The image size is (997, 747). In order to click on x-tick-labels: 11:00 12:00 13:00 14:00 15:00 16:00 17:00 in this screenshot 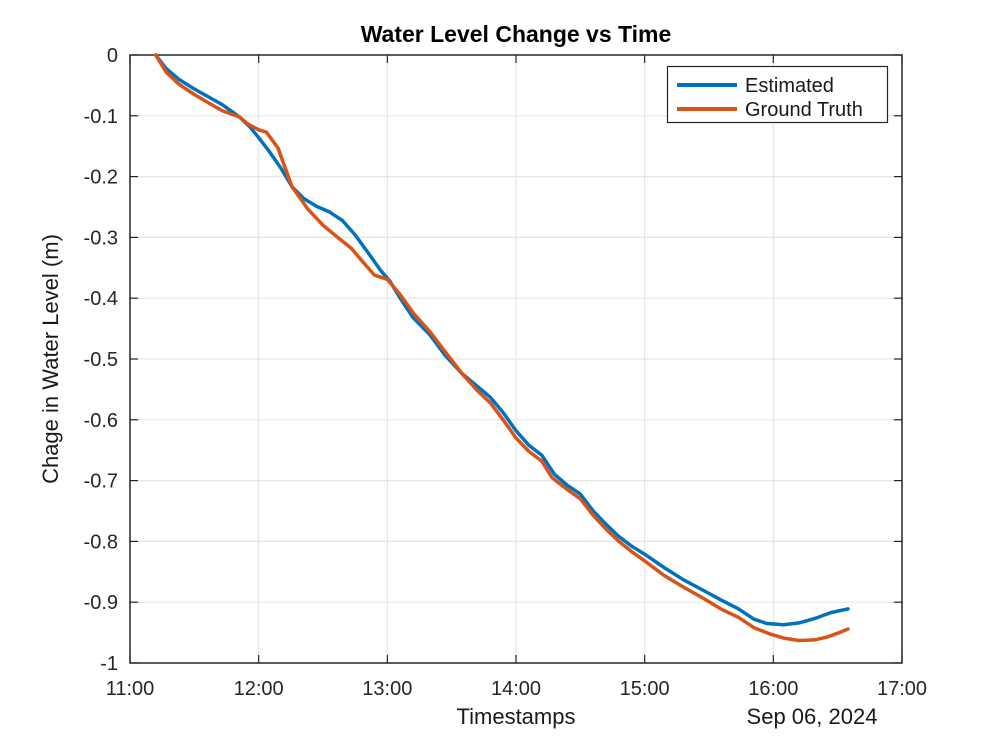, I will do `click(516, 689)`.